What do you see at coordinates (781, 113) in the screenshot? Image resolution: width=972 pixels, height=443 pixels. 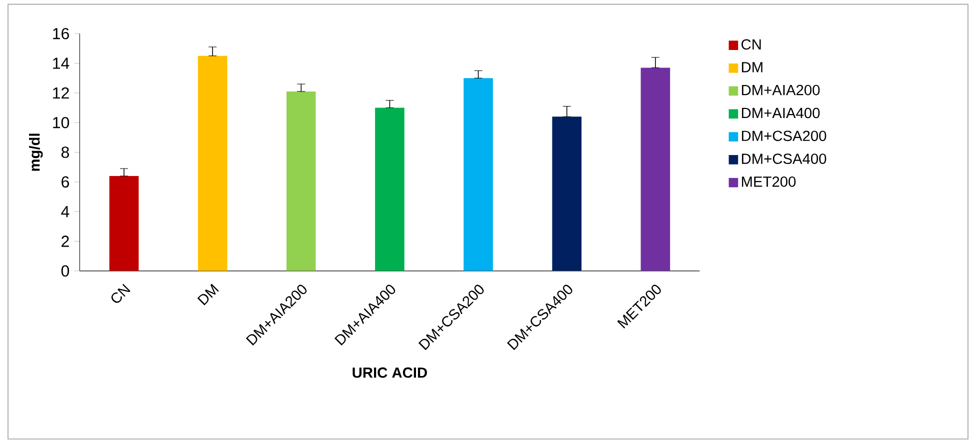 I see `legend-label: DM+AIA400` at bounding box center [781, 113].